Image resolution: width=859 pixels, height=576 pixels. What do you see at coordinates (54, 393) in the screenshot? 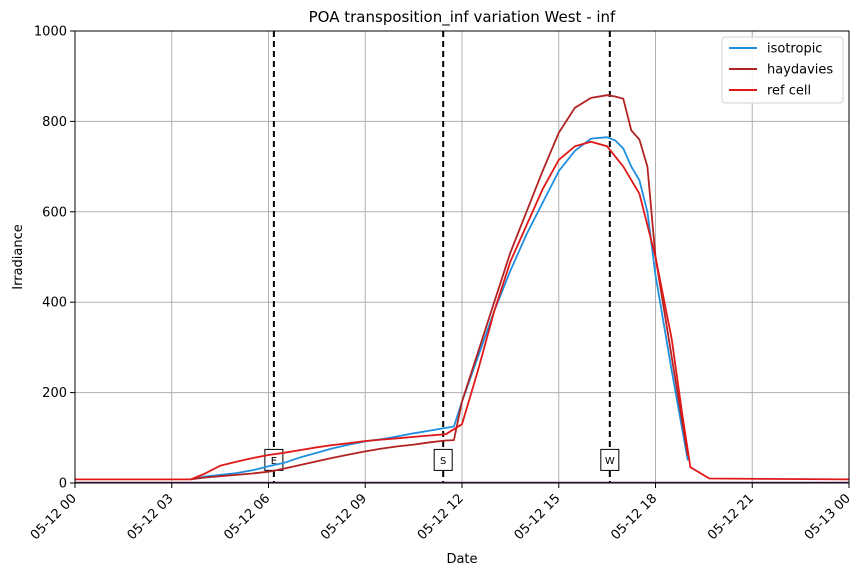
I see `y-tick-label: 200` at bounding box center [54, 393].